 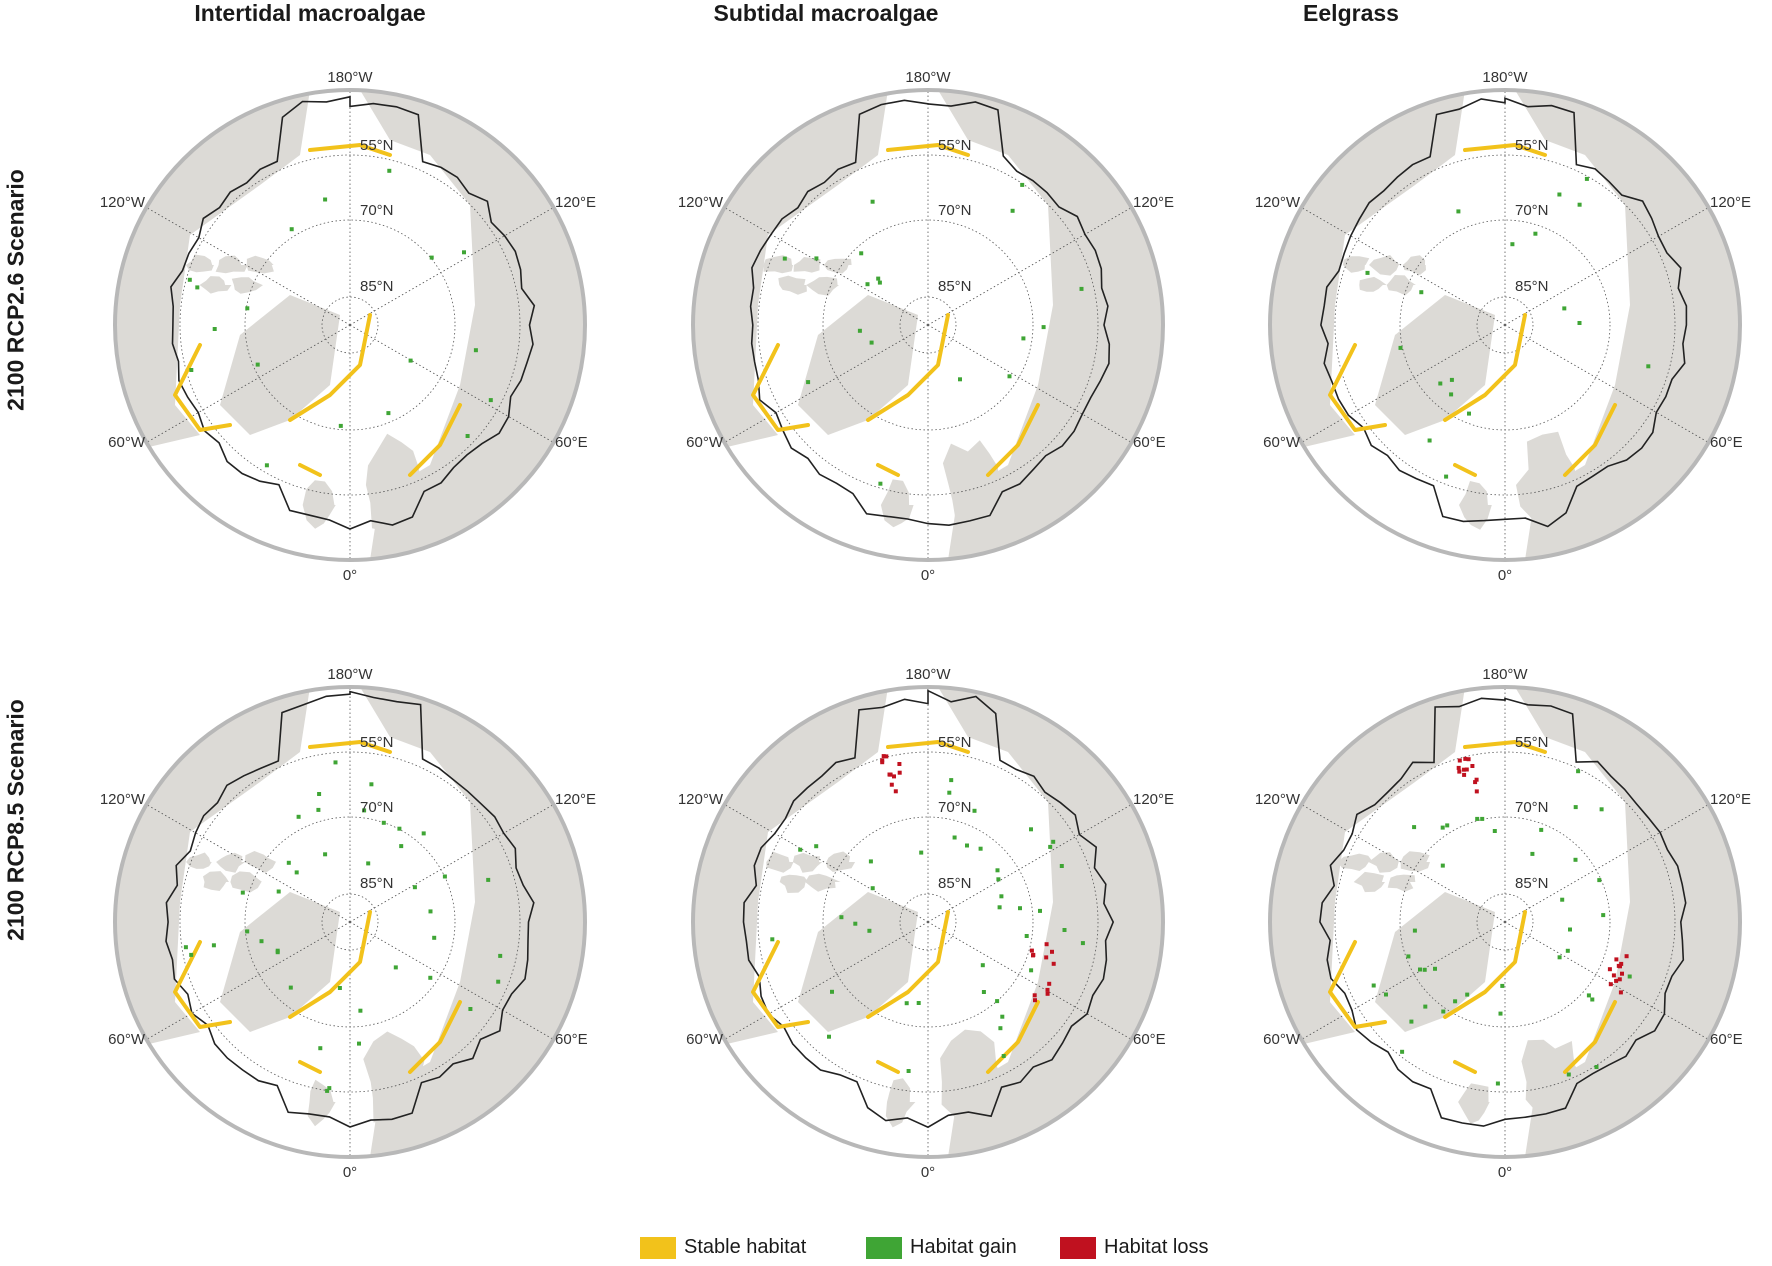 What do you see at coordinates (310, 13) in the screenshot?
I see `column-title-intertidal: Intertidal macroalgae` at bounding box center [310, 13].